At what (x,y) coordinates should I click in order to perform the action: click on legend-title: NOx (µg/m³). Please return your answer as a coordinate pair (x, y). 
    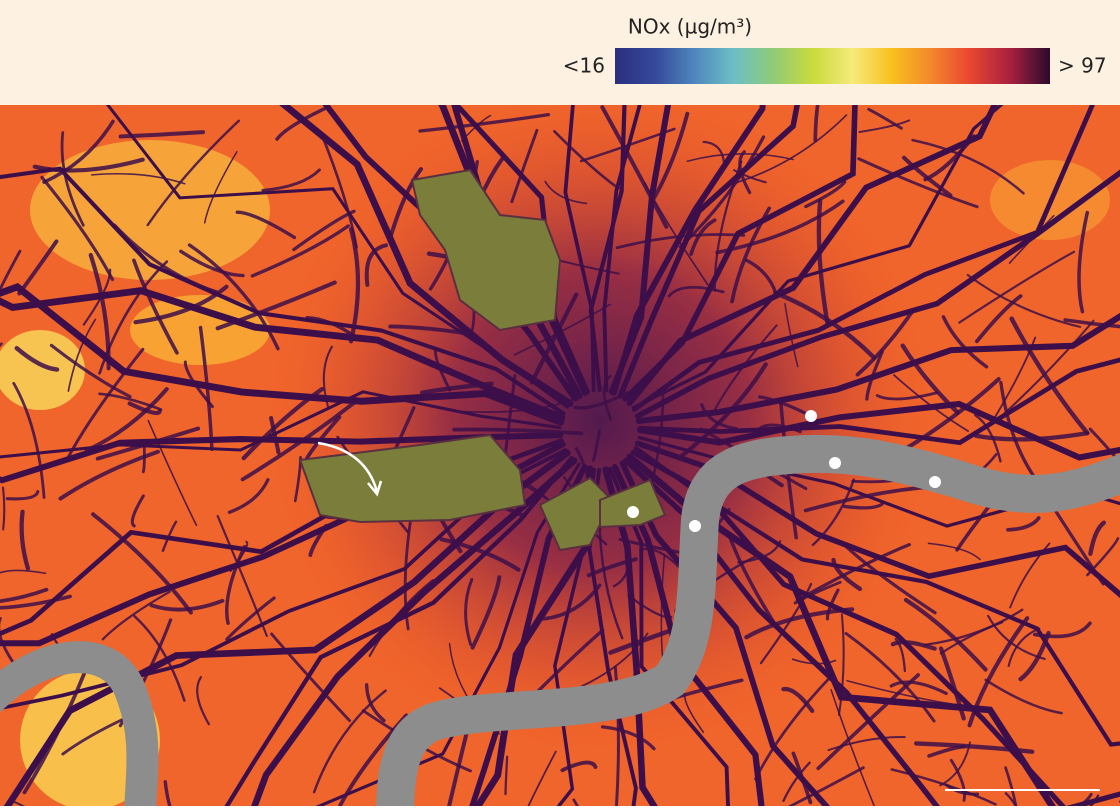
    Looking at the image, I should click on (690, 27).